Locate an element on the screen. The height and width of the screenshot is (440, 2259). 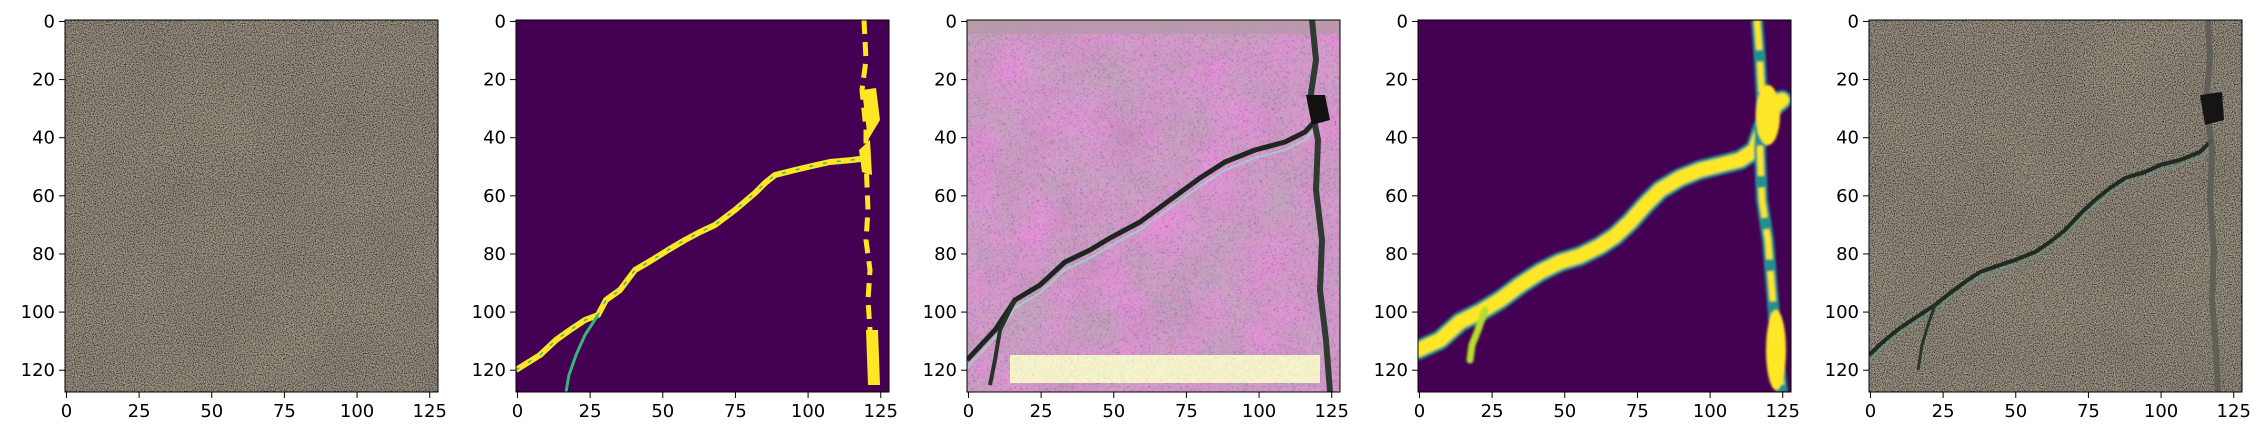
panel-concrete-with-crack is located at coordinates (2055, 206).